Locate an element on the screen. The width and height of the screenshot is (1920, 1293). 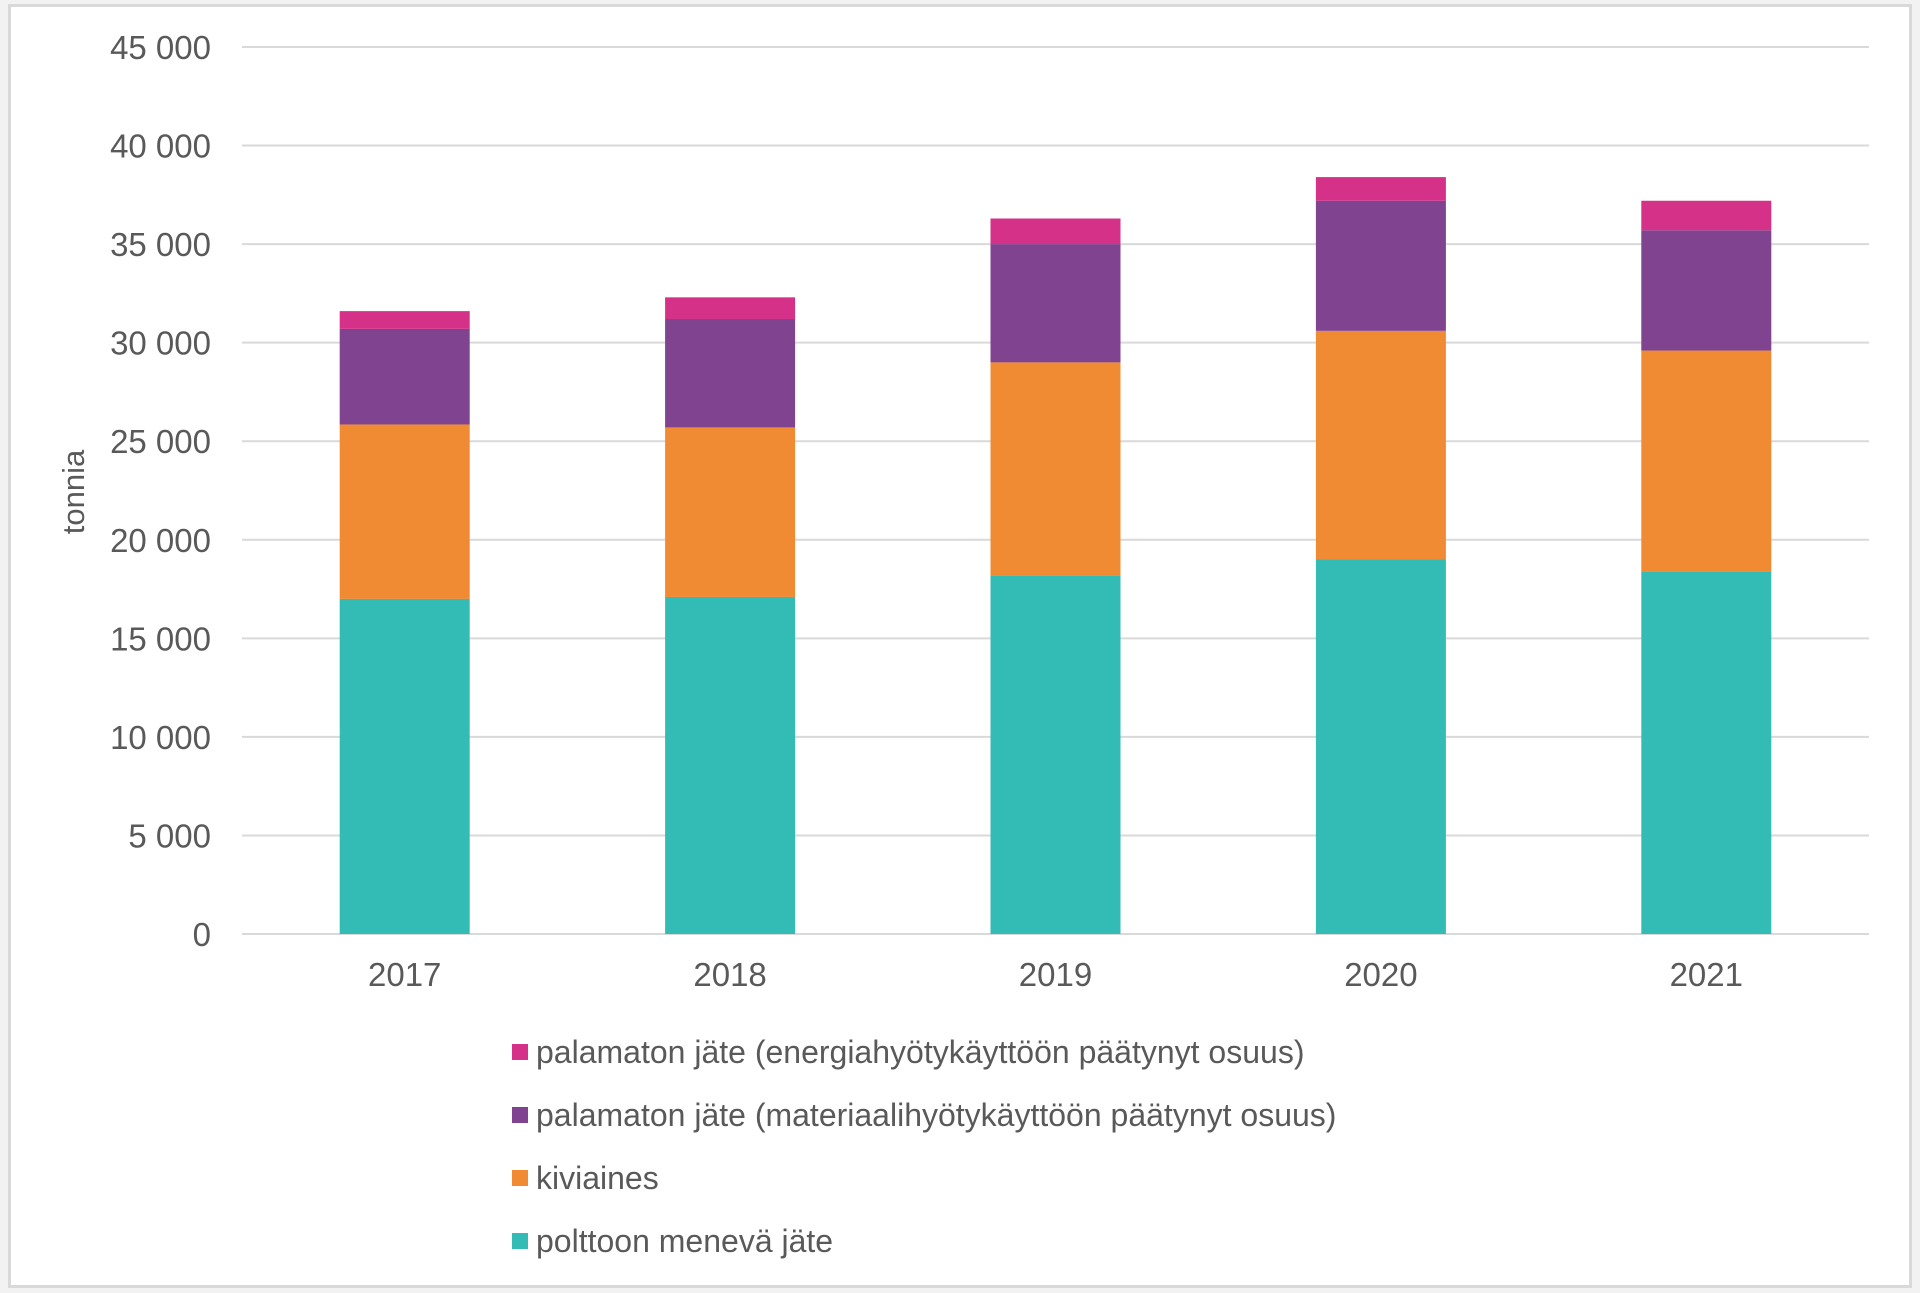
bar-stack-2019 is located at coordinates (1055, 576).